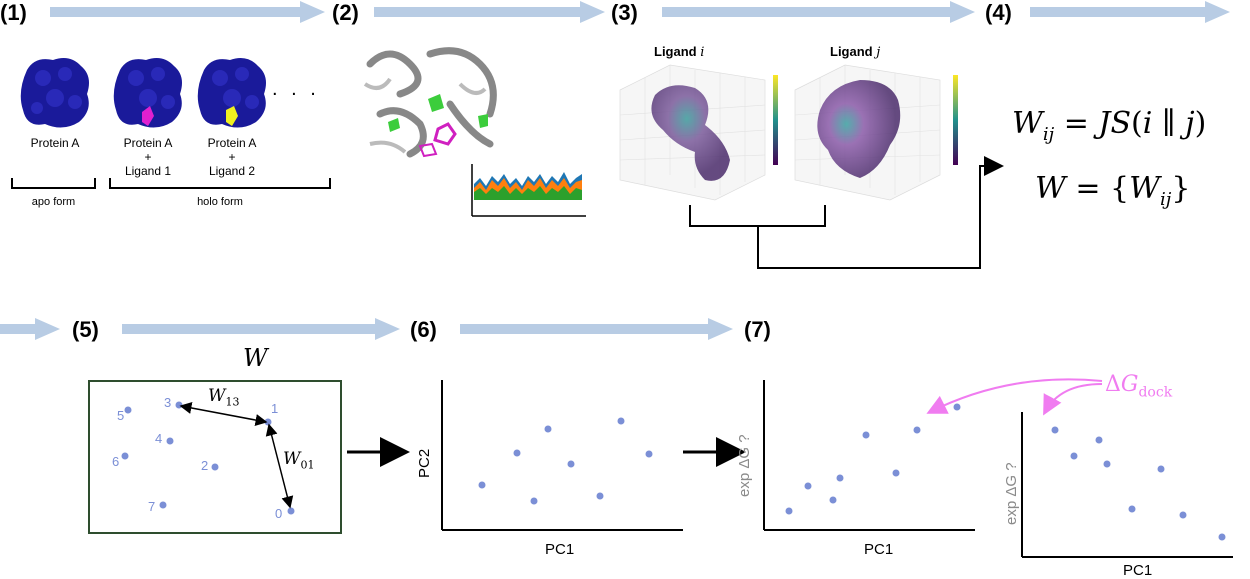 Image resolution: width=1250 pixels, height=579 pixels. I want to click on protein-apo-label: Protein A, so click(55, 143).